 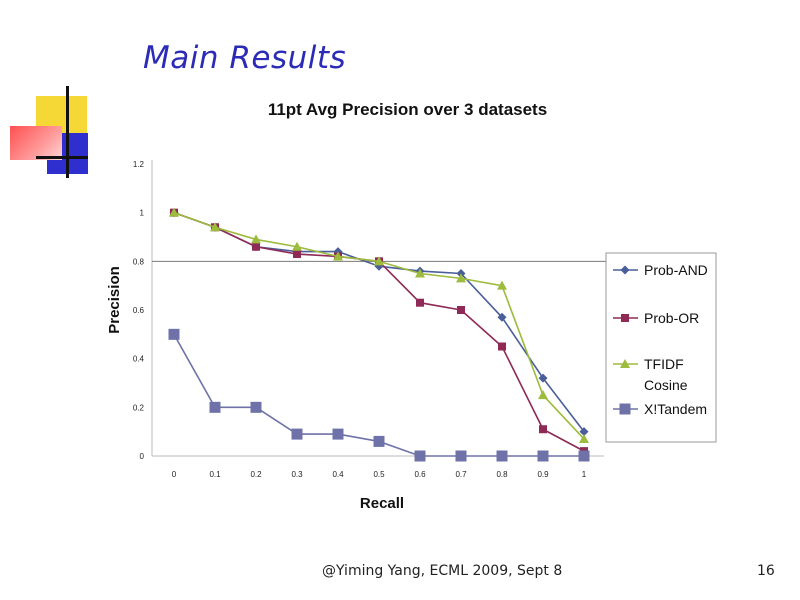 I want to click on y-tick-label: 0.2, so click(x=139, y=407).